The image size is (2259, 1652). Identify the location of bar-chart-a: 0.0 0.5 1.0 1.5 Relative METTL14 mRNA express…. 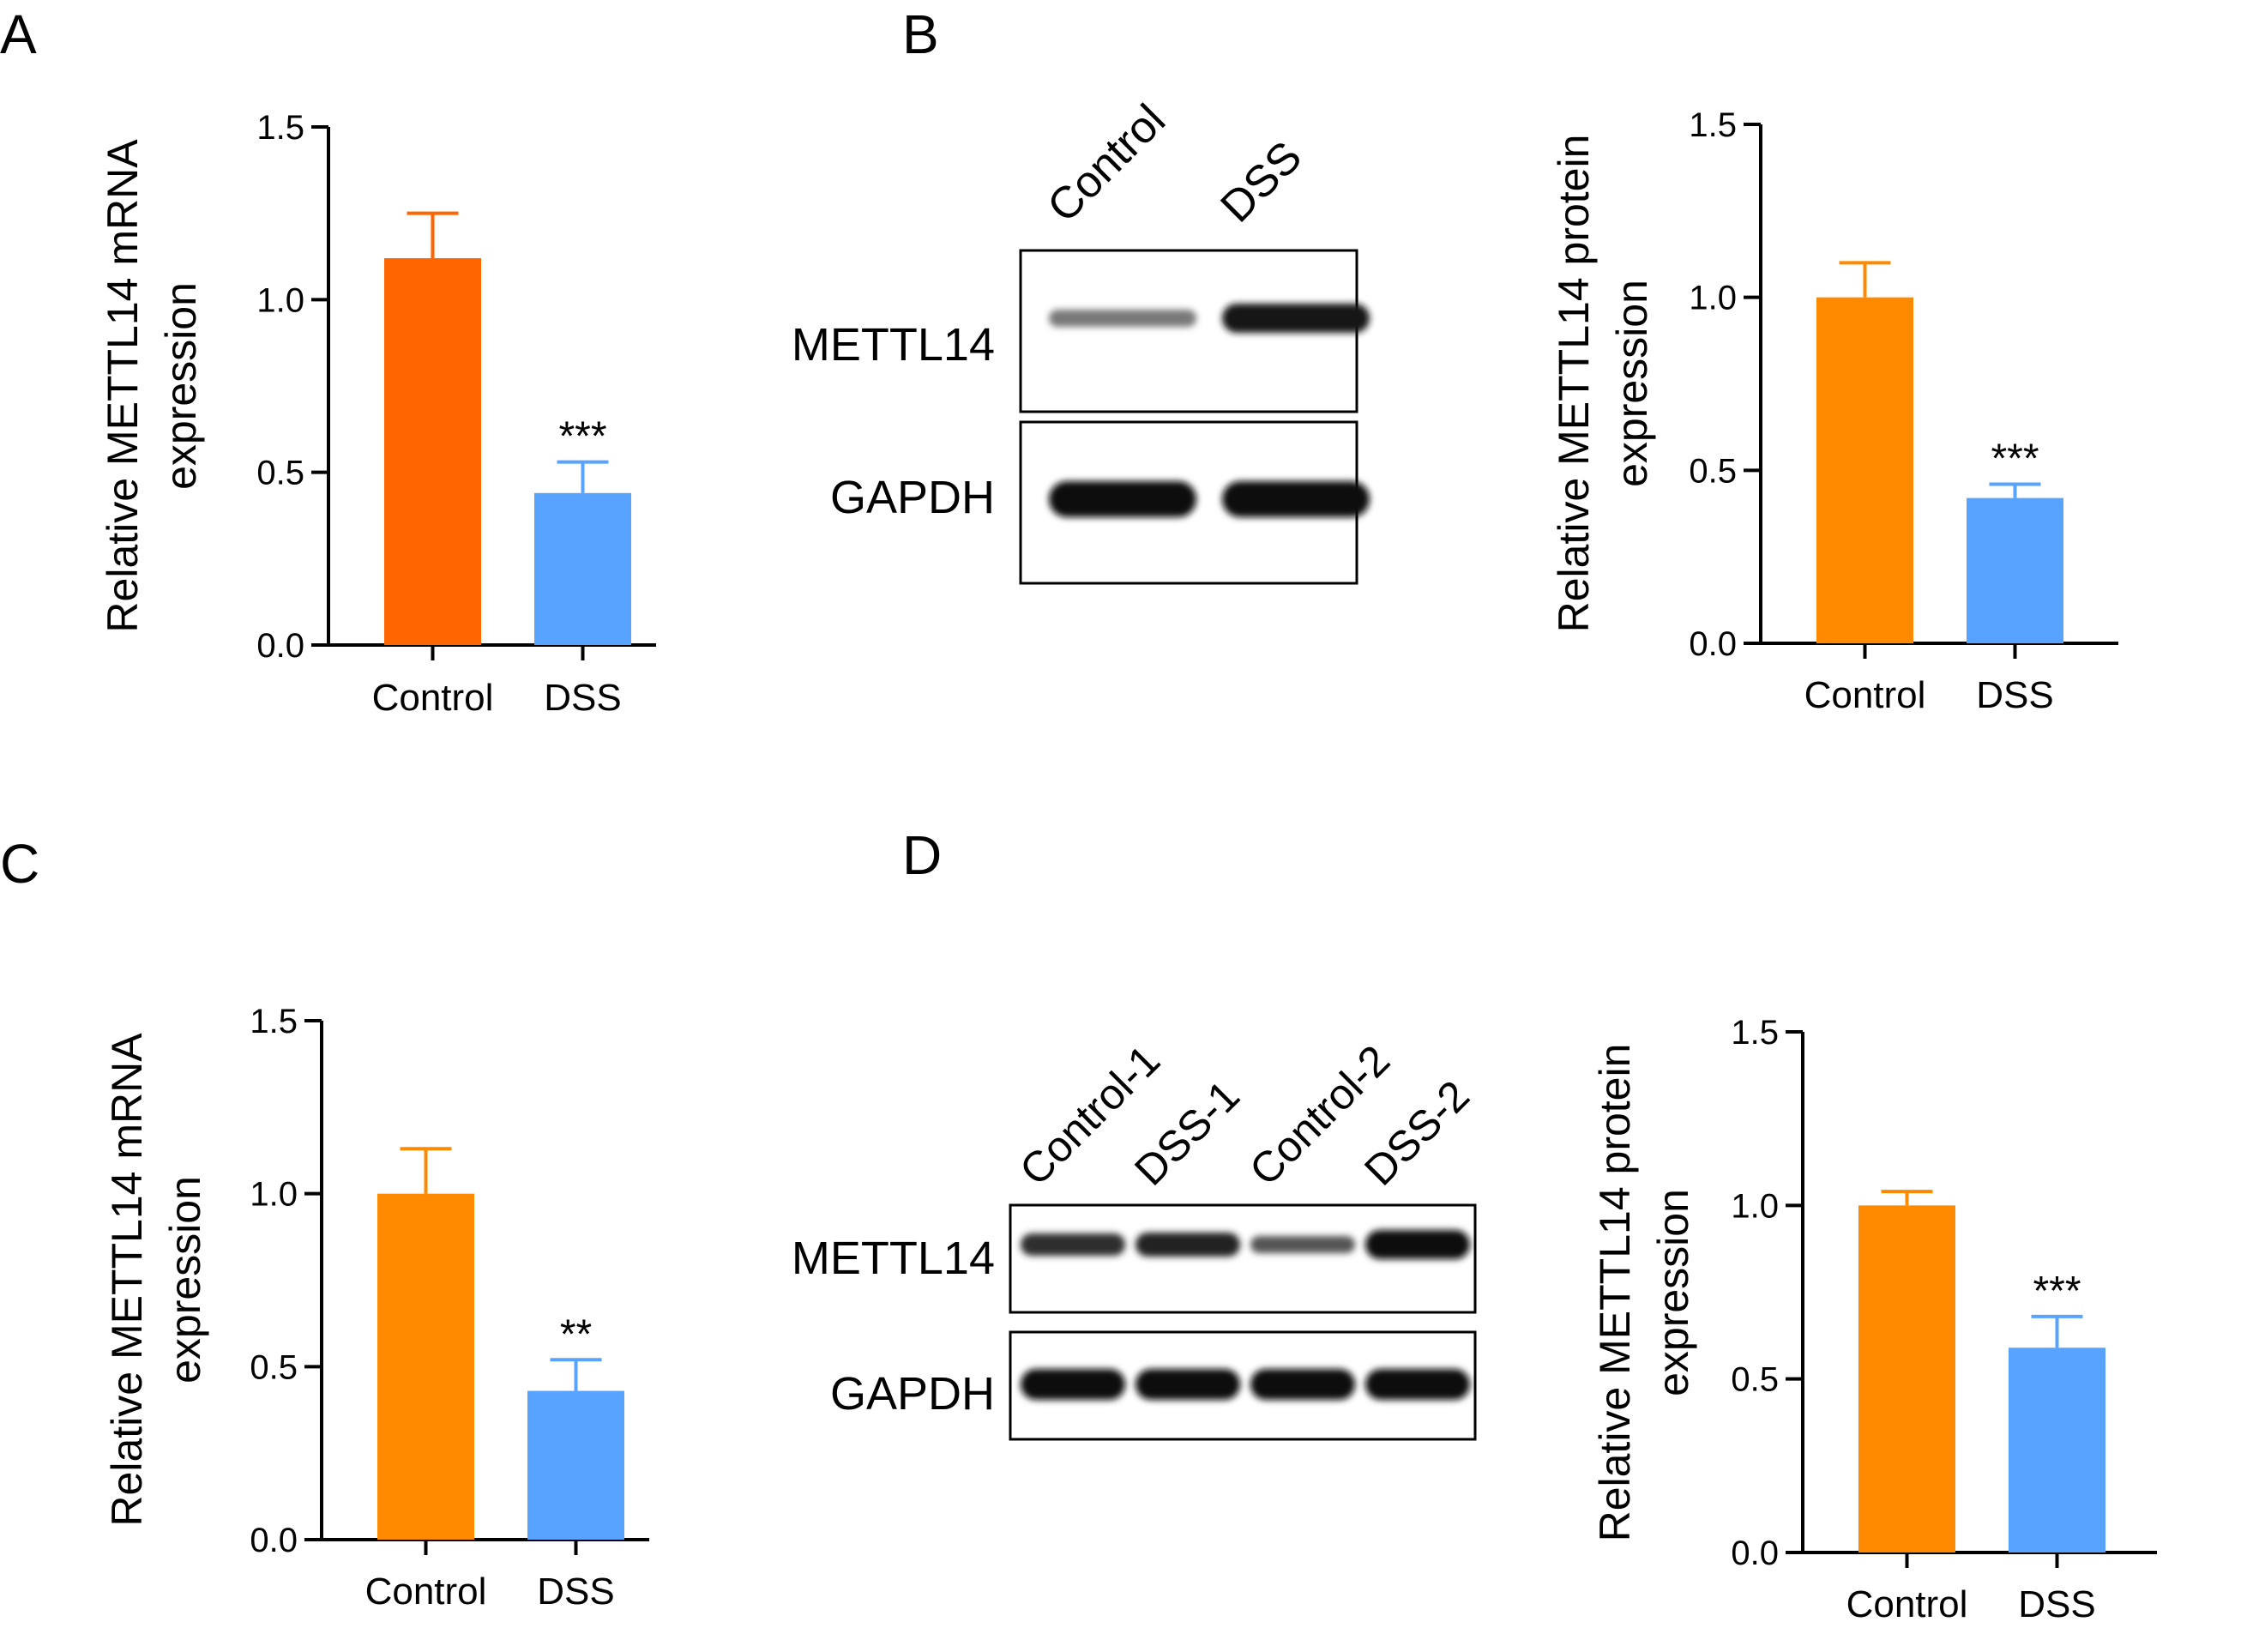
(377, 414).